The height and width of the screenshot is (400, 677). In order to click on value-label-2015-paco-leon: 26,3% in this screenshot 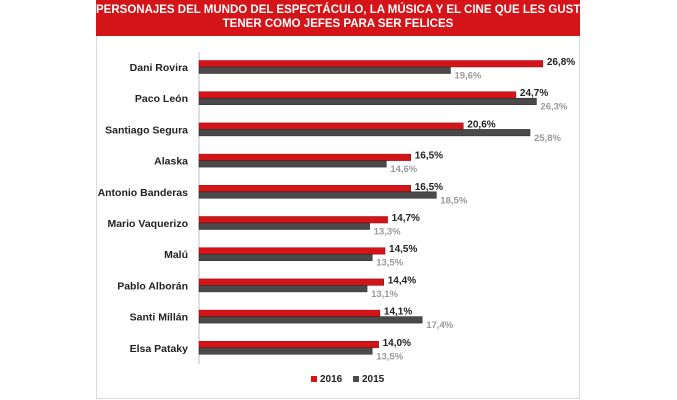, I will do `click(553, 107)`.